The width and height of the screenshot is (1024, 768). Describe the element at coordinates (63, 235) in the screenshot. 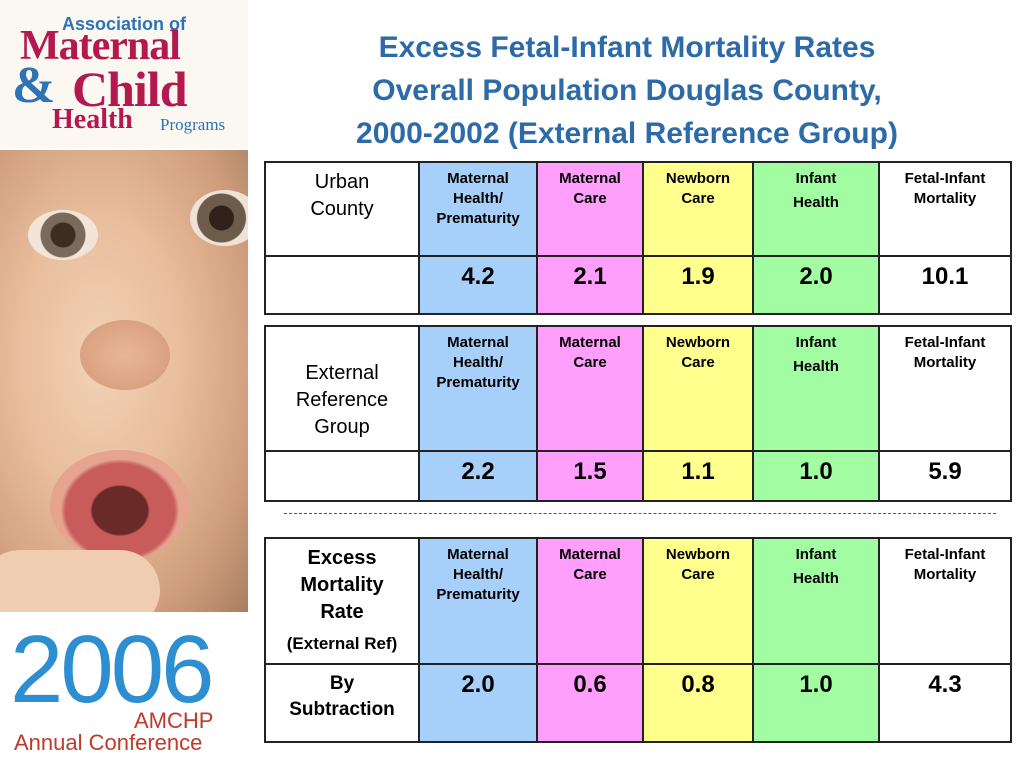

I see `baby-eye-left` at that location.